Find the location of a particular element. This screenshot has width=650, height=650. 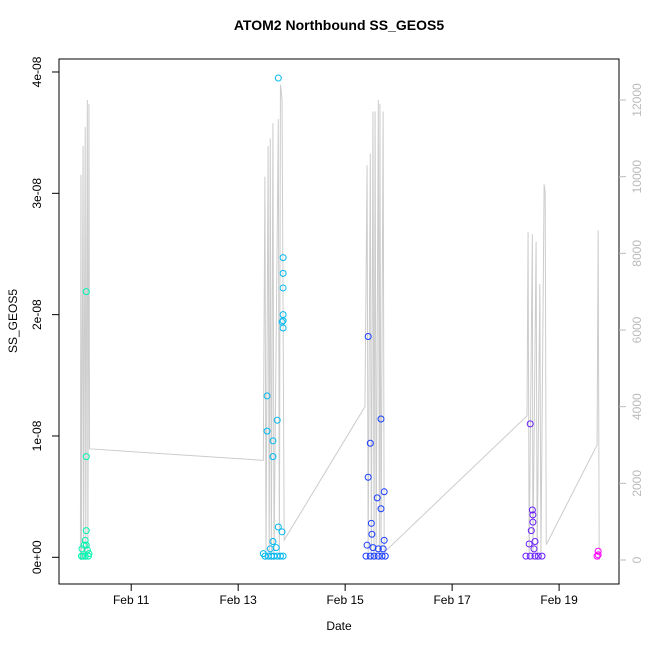

y2-tick-label: 12000 is located at coordinates (637, 100).